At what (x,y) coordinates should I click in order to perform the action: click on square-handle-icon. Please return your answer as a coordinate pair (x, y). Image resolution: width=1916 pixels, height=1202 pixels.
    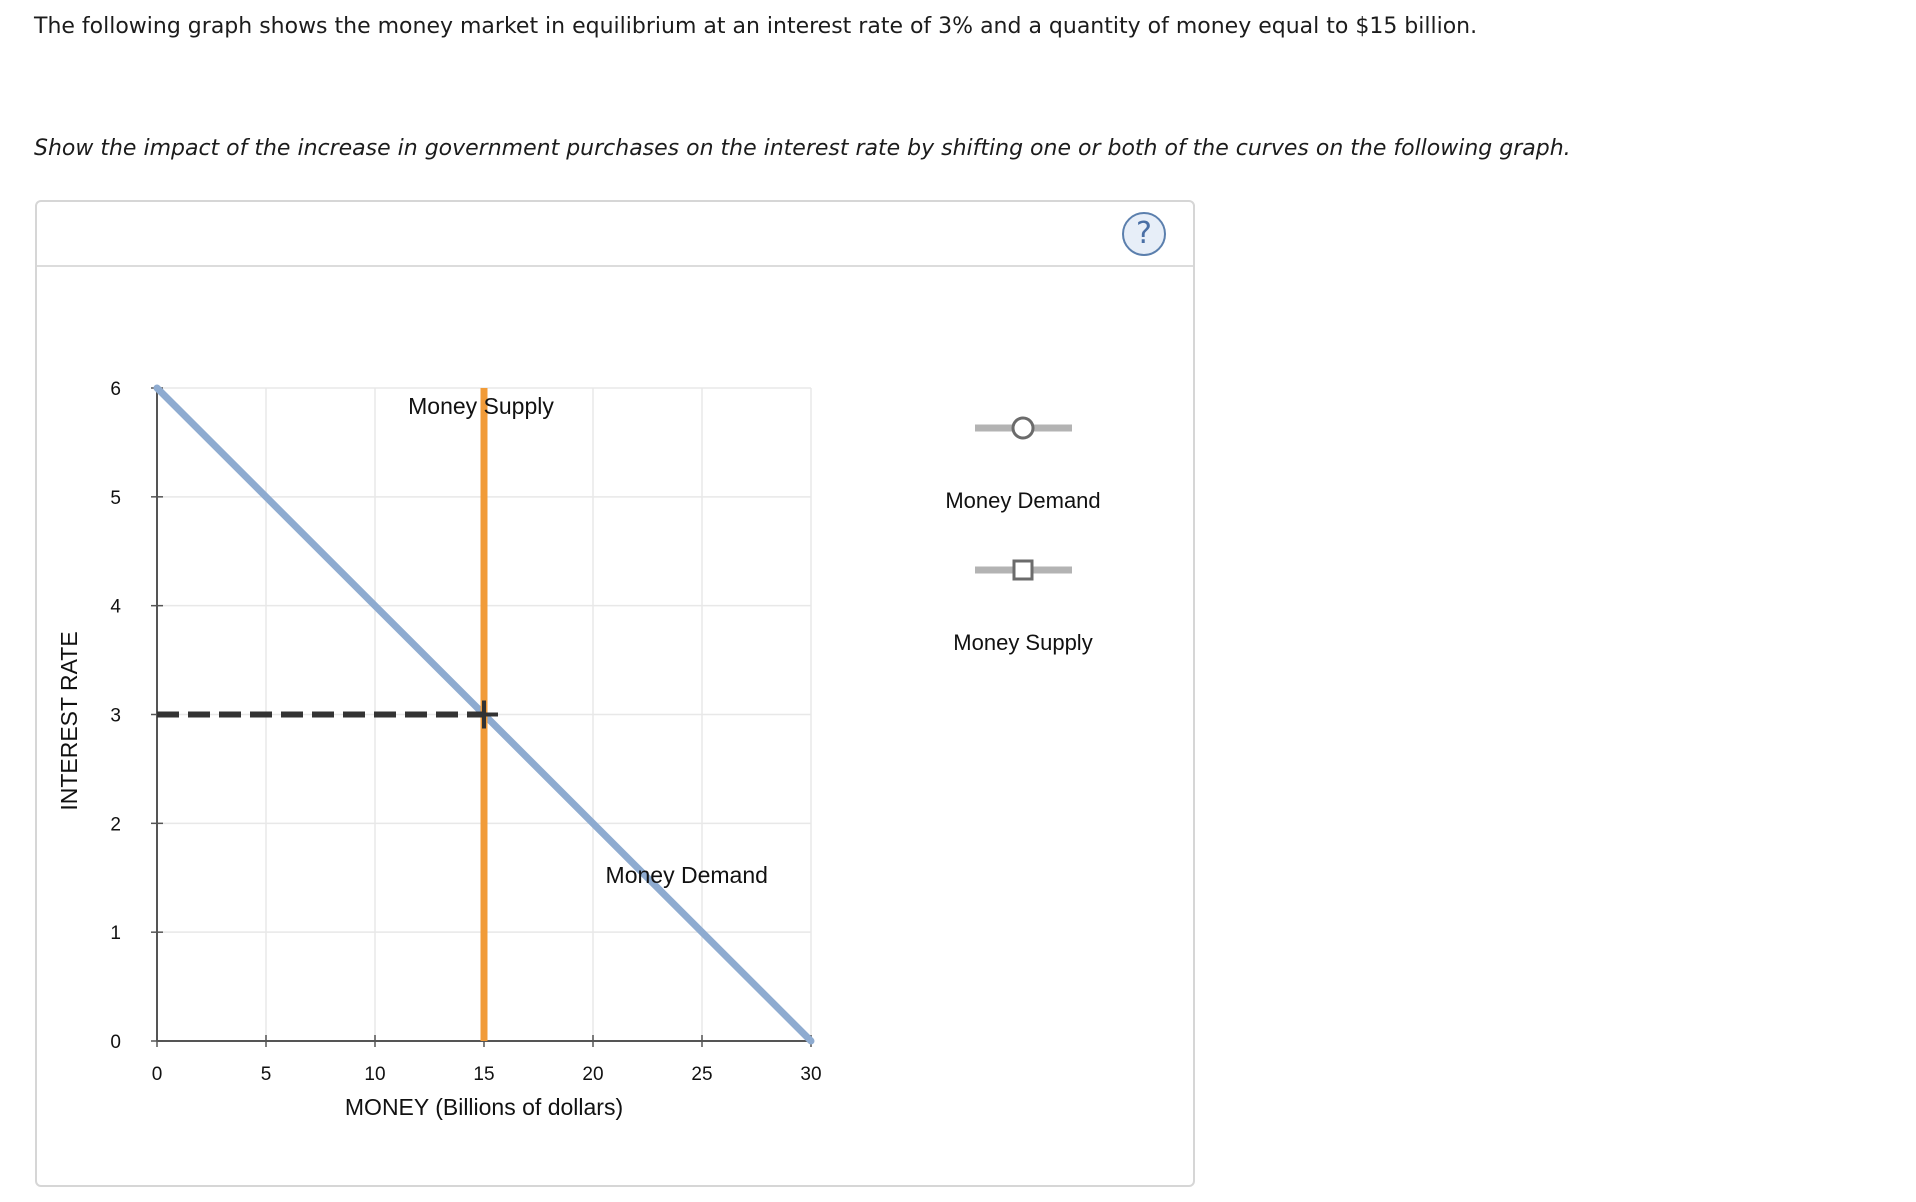
    Looking at the image, I should click on (1023, 570).